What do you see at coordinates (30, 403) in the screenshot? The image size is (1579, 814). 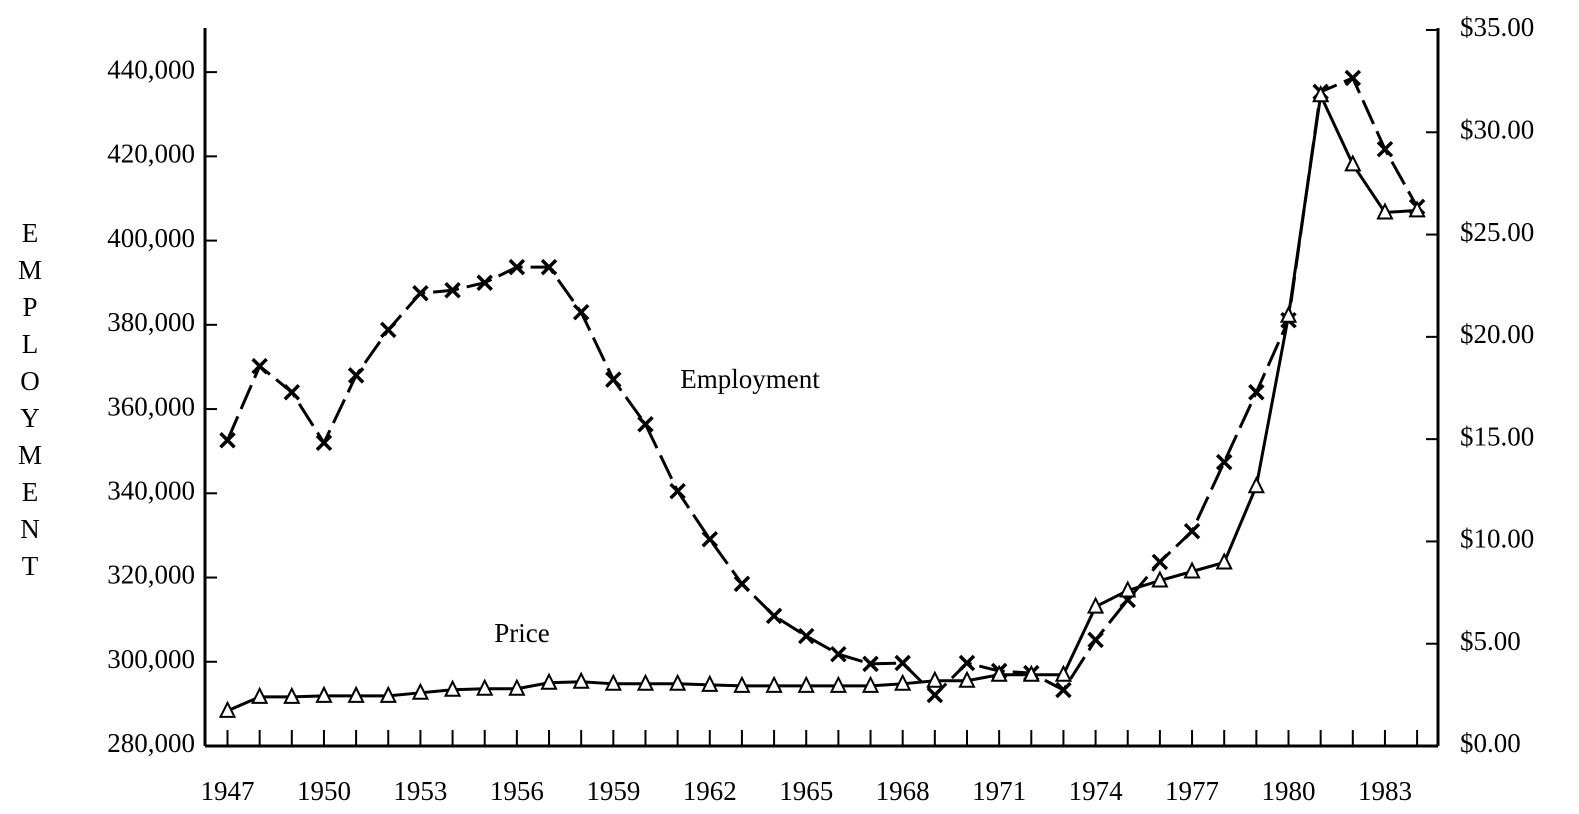 I see `y-axis-label: EMPLOYMENT` at bounding box center [30, 403].